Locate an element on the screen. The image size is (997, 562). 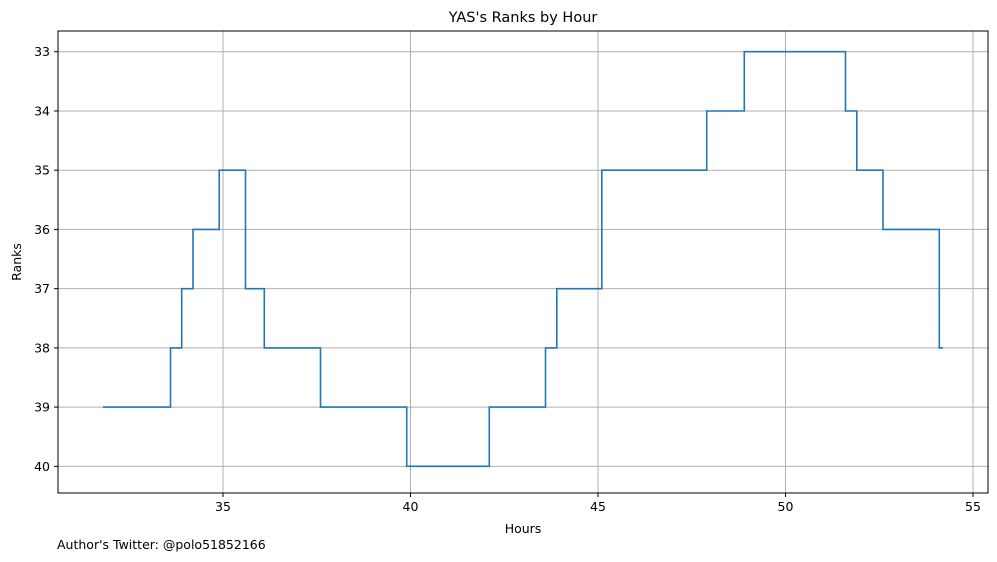
x-tick-label: 35 is located at coordinates (223, 506).